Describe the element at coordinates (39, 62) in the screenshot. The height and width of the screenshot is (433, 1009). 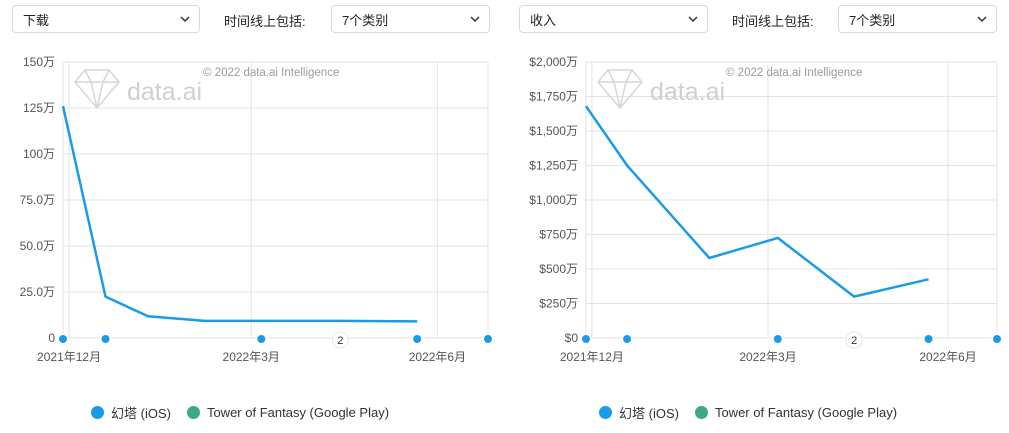
I see `y-tick-label: 150万` at that location.